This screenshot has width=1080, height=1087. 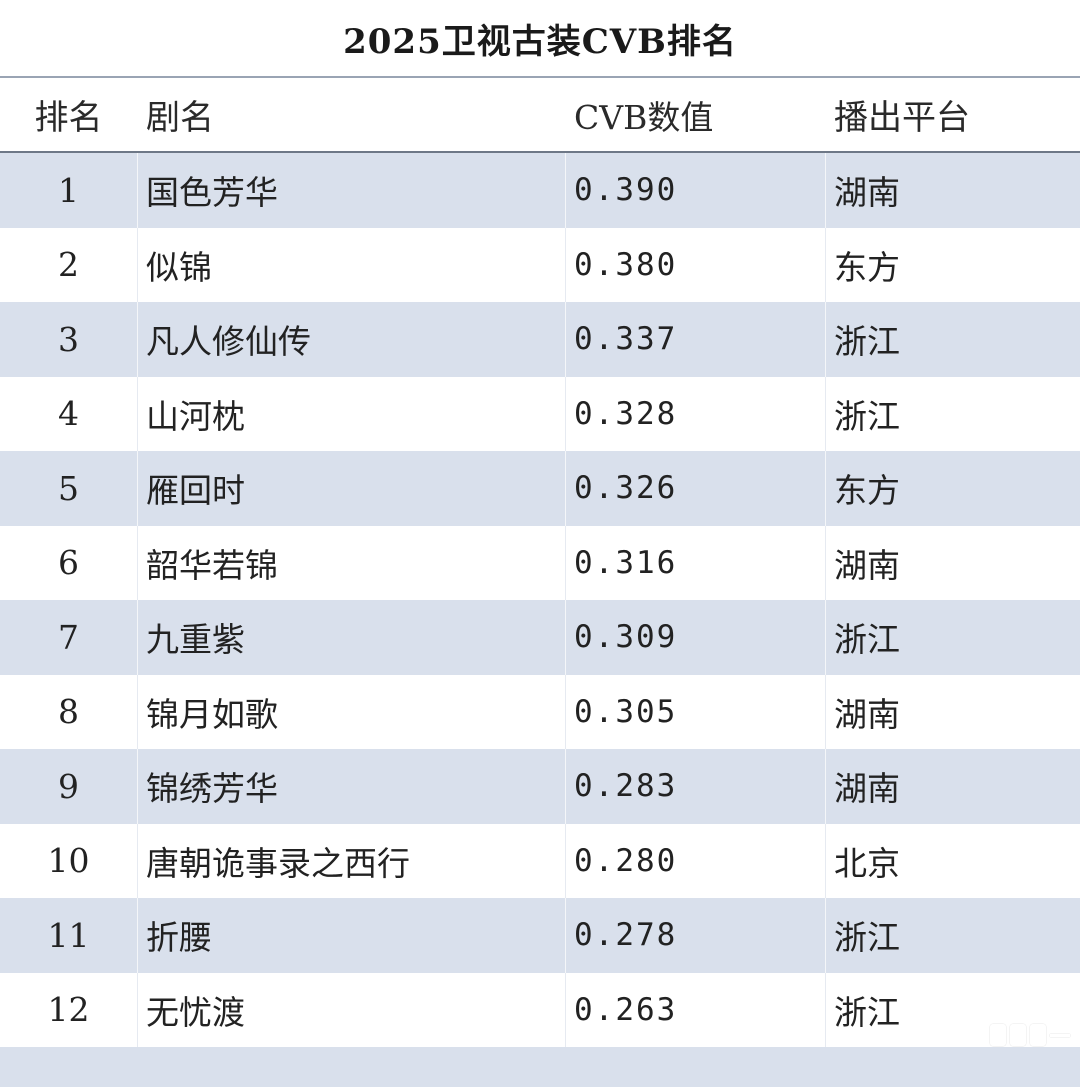 I want to click on rank-cell: 4, so click(x=68, y=414).